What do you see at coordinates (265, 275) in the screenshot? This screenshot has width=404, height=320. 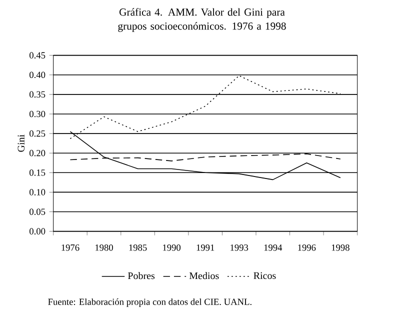 I see `legend-label: Ricos` at bounding box center [265, 275].